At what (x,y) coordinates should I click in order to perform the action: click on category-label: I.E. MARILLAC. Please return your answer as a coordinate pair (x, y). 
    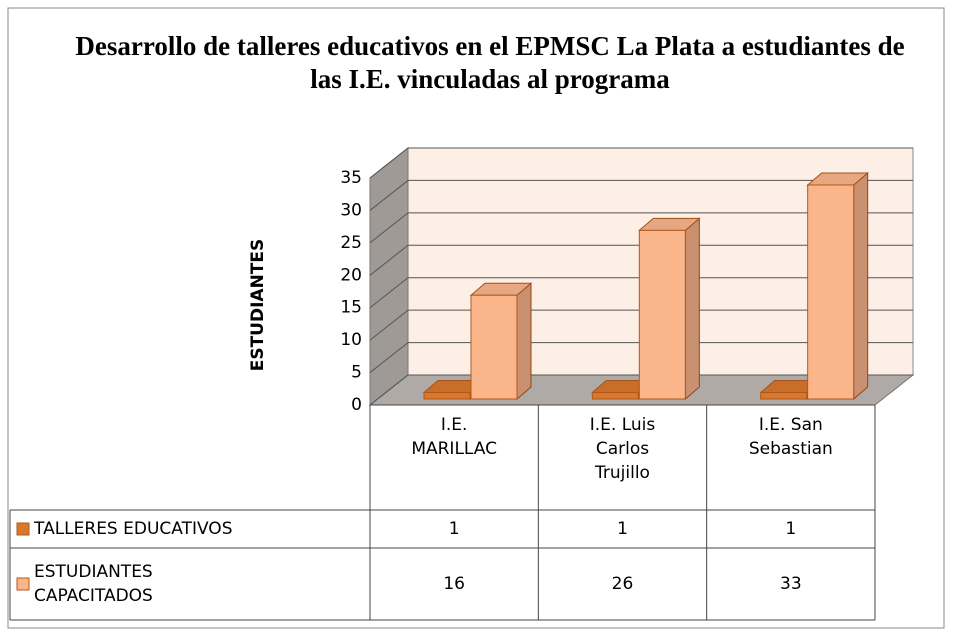
    Looking at the image, I should click on (454, 437).